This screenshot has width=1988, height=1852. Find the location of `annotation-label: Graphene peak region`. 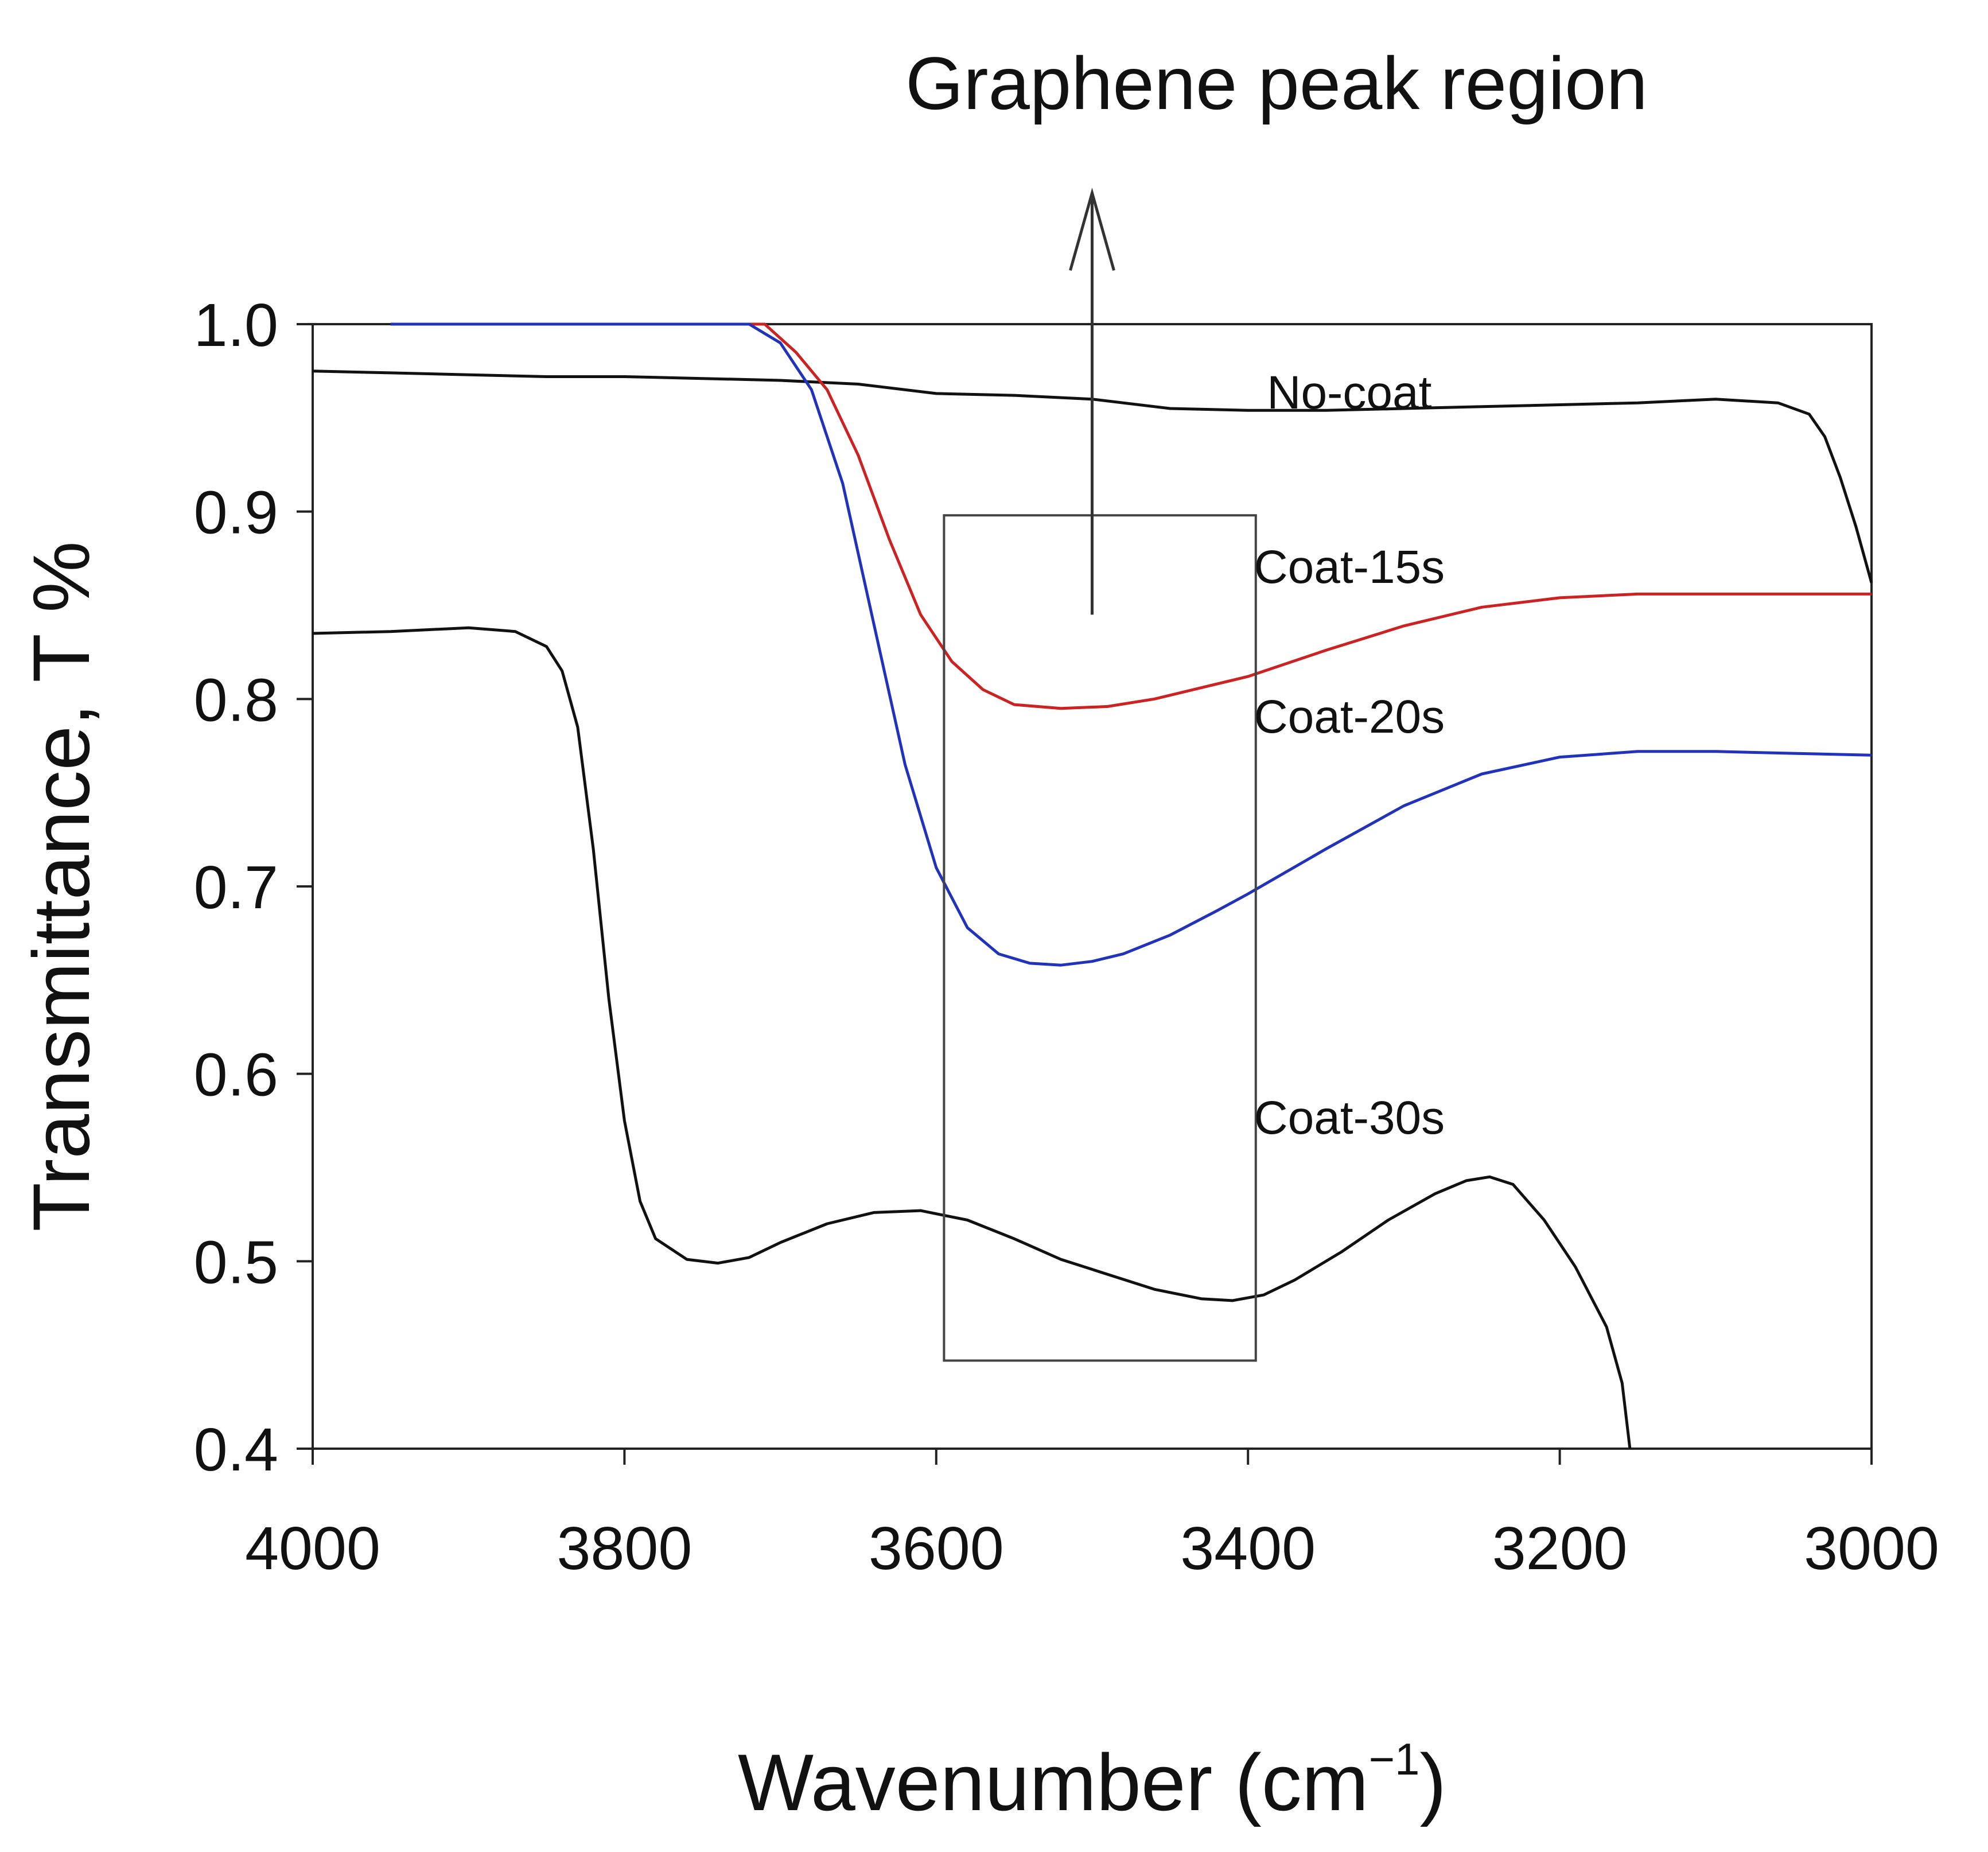

annotation-label: Graphene peak region is located at coordinates (1277, 83).